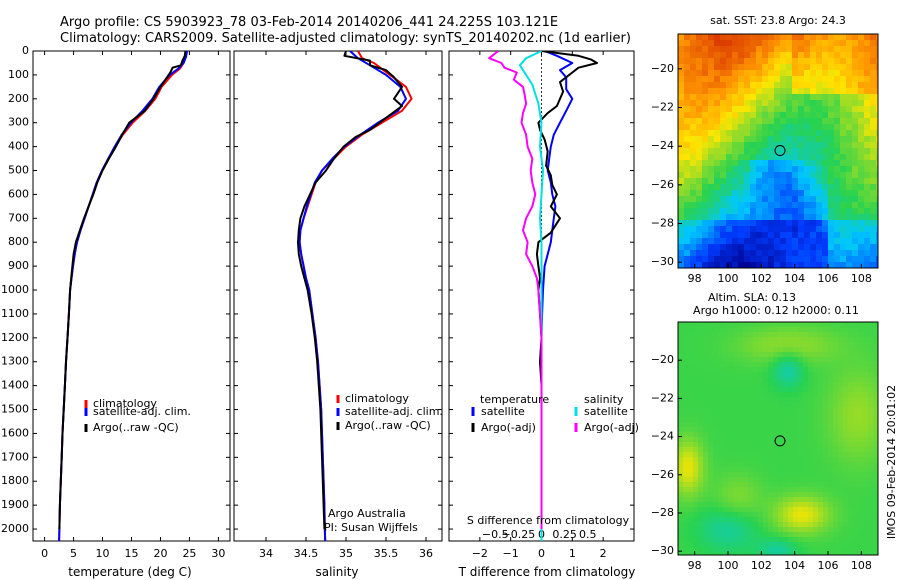  What do you see at coordinates (564, 534) in the screenshot?
I see `s-tick-label: 0.25` at bounding box center [564, 534].